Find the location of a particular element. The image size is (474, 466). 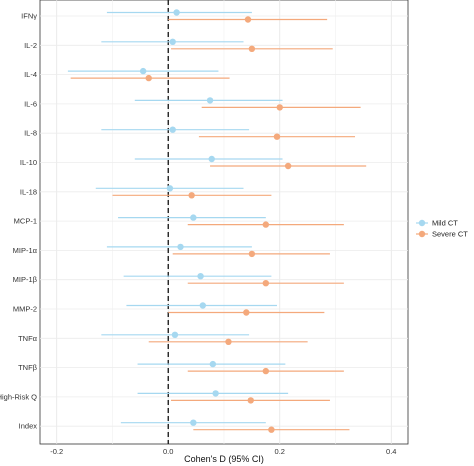

legend: Mild CT Severe CT is located at coordinates (442, 229).